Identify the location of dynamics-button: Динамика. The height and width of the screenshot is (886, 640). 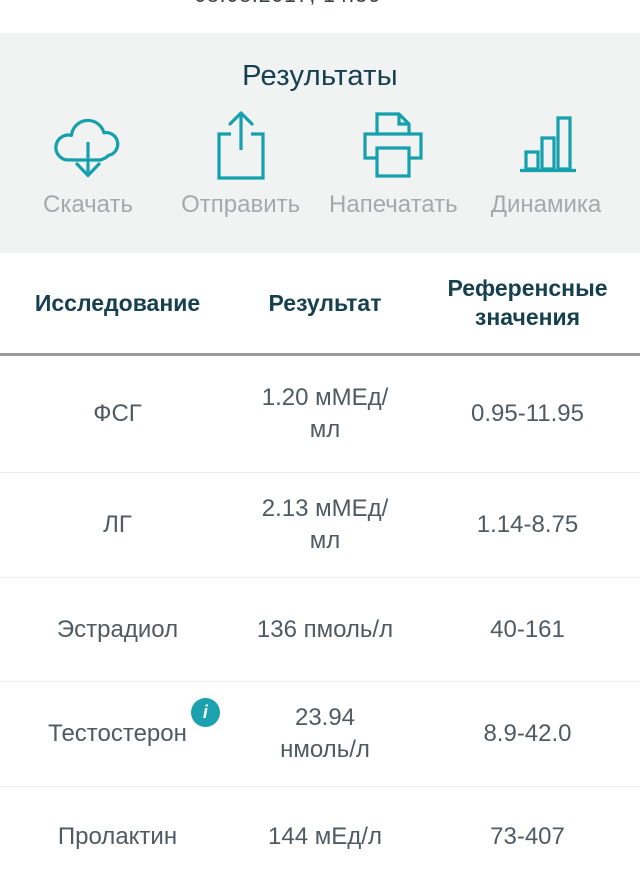
(546, 163).